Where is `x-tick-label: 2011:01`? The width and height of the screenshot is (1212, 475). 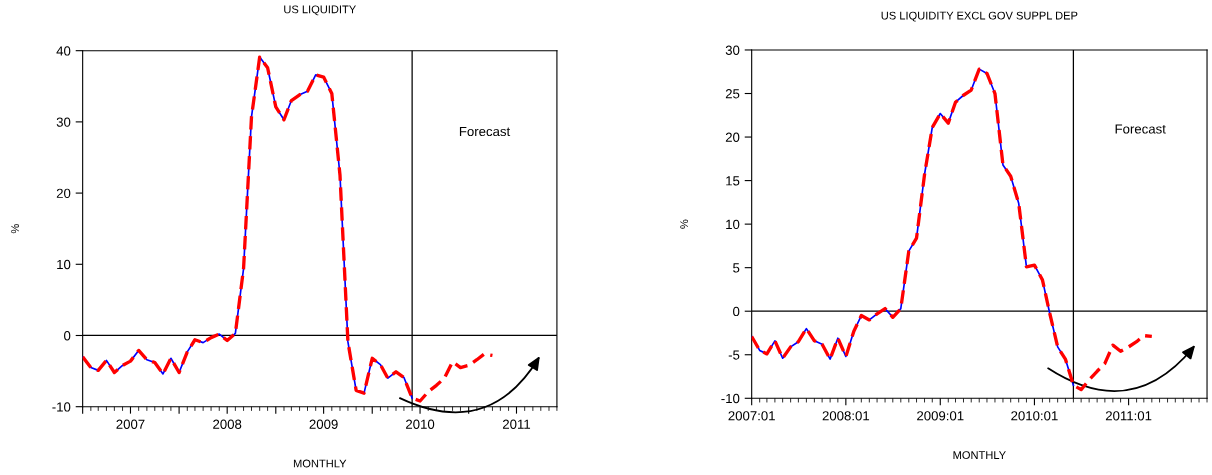
x-tick-label: 2011:01 is located at coordinates (1128, 416).